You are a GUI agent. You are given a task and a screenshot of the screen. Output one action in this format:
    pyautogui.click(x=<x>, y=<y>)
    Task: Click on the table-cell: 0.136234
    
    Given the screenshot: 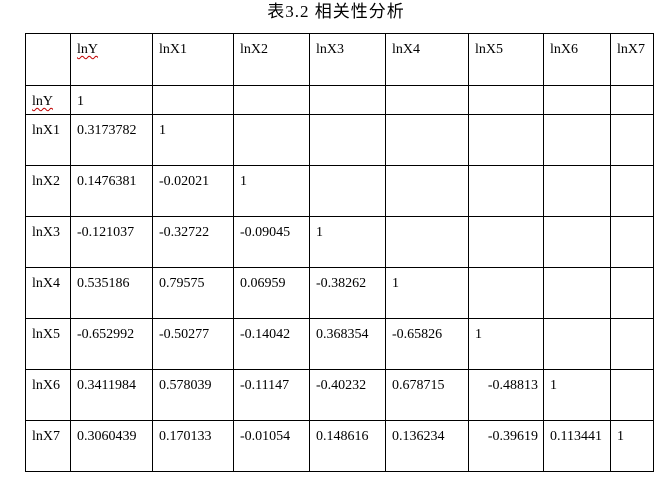 What is the action you would take?
    pyautogui.click(x=427, y=446)
    